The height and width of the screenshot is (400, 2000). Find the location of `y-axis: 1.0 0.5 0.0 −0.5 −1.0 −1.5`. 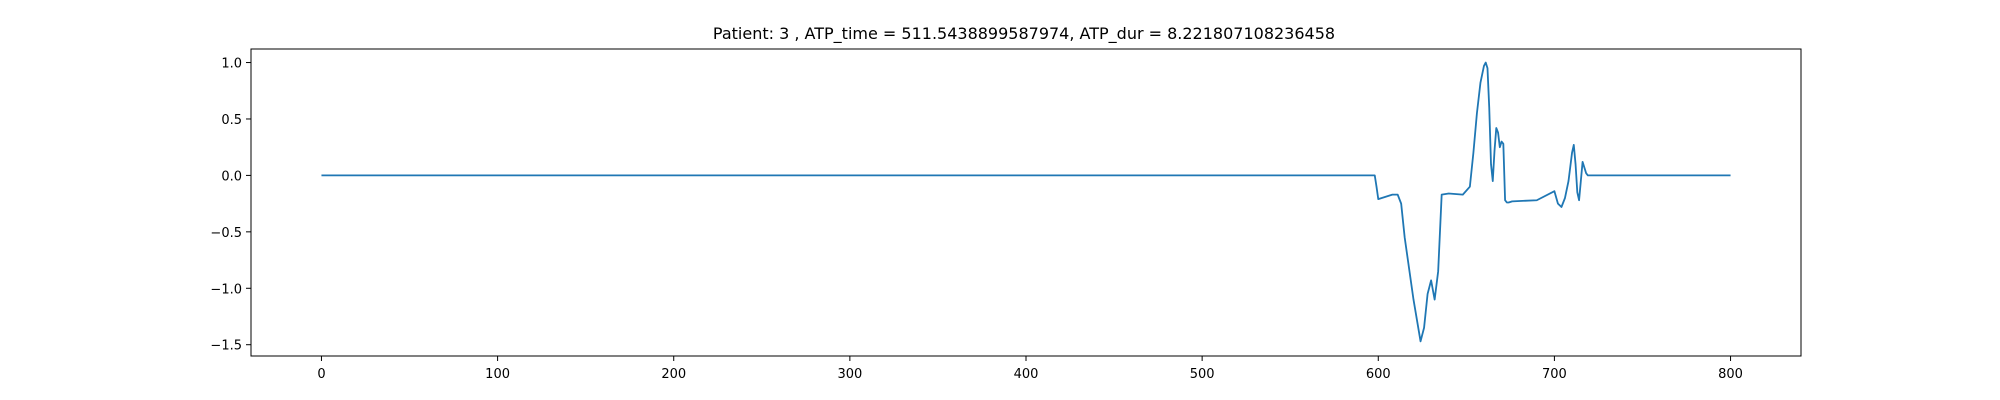

y-axis: 1.0 0.5 0.0 −0.5 −1.0 −1.5 is located at coordinates (230, 205).